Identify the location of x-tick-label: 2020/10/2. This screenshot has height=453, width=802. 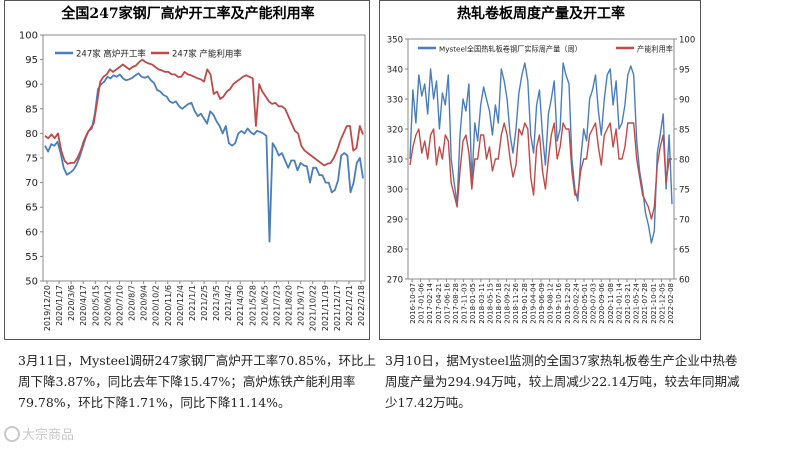
(156, 305).